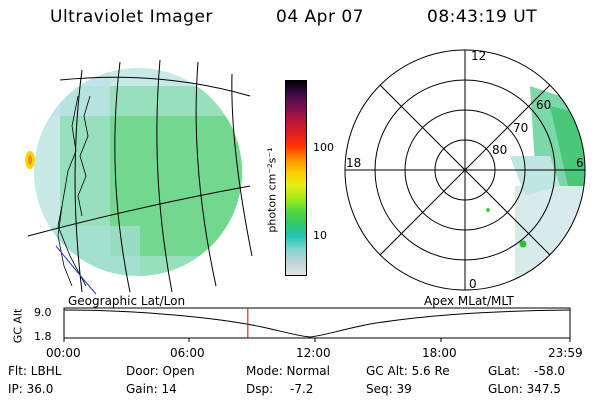 Image resolution: width=600 pixels, height=400 pixels. I want to click on altitude-ytick-high: 9.0, so click(43, 312).